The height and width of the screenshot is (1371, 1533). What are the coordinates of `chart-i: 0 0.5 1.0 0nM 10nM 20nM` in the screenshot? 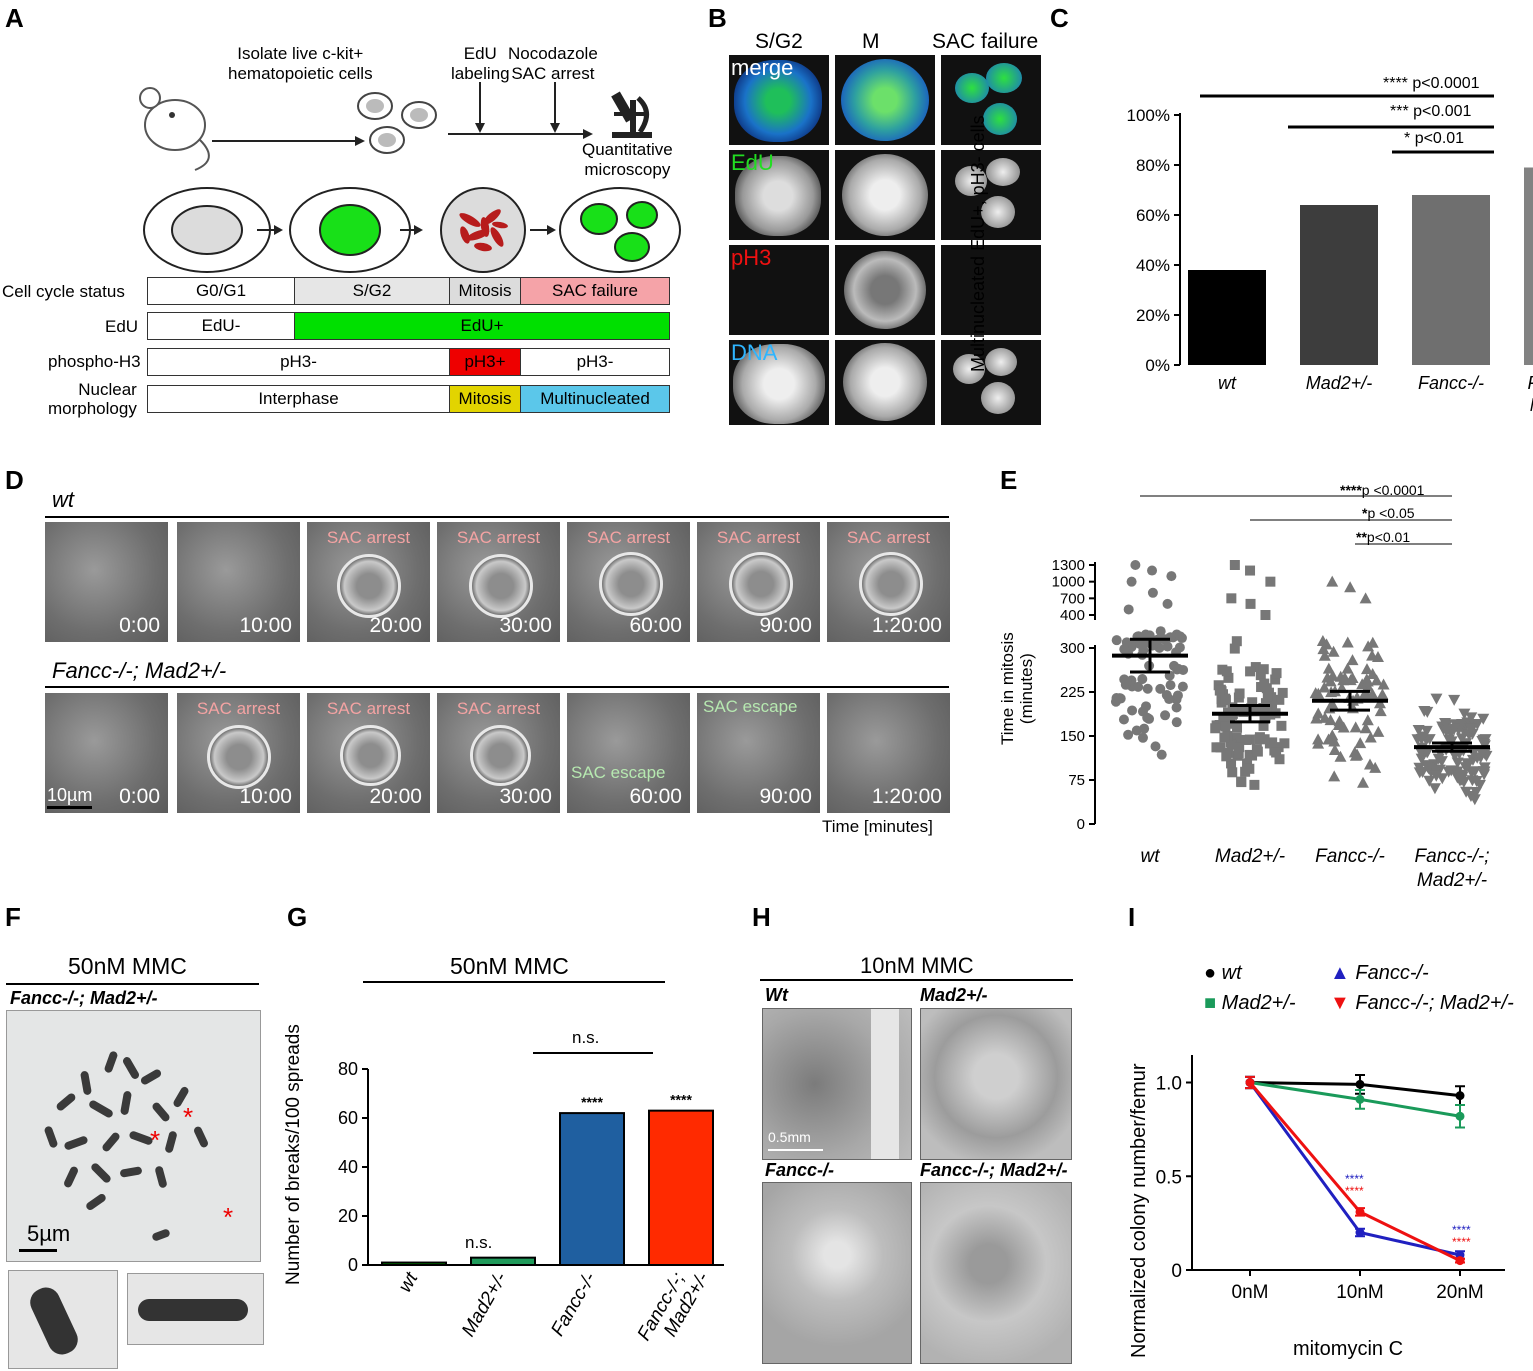 It's located at (1330, 1179).